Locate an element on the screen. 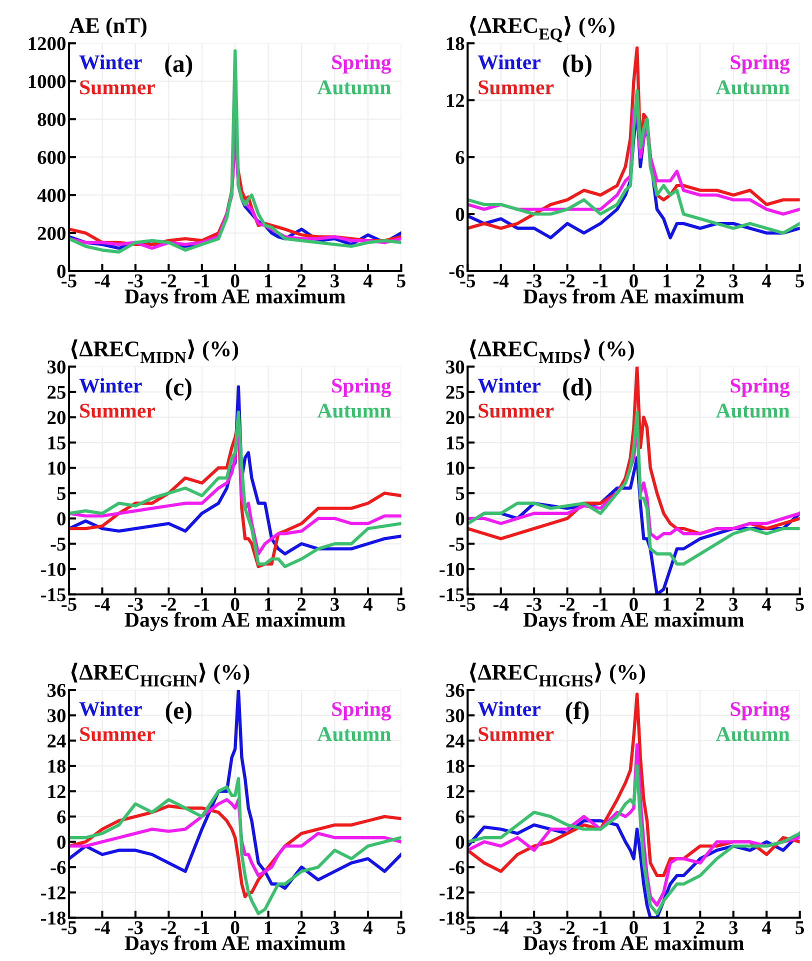 The image size is (812, 961). y-tick-label: -12 is located at coordinates (53, 893).